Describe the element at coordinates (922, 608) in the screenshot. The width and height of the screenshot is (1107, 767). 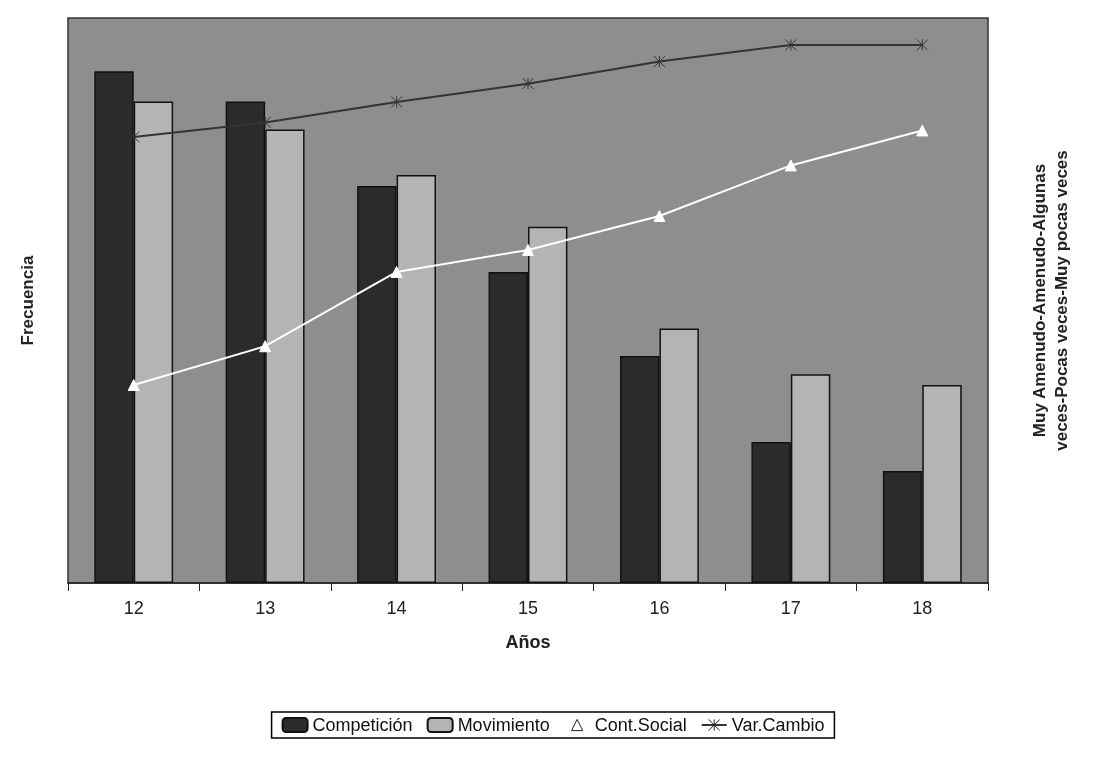
I see `x-tick-label: 18` at that location.